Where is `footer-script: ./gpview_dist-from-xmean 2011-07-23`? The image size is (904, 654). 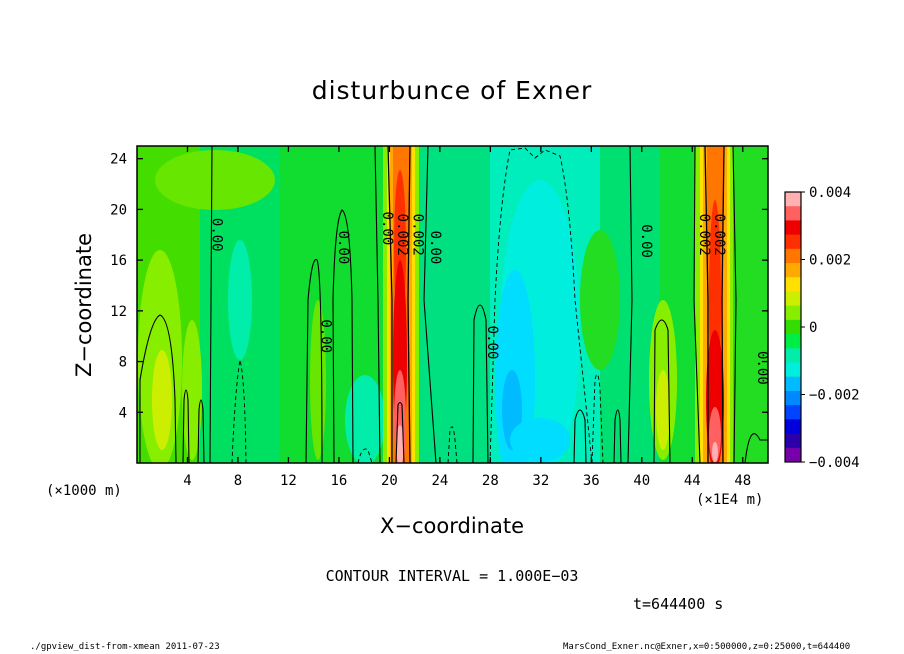 footer-script: ./gpview_dist-from-xmean 2011-07-23 is located at coordinates (125, 647).